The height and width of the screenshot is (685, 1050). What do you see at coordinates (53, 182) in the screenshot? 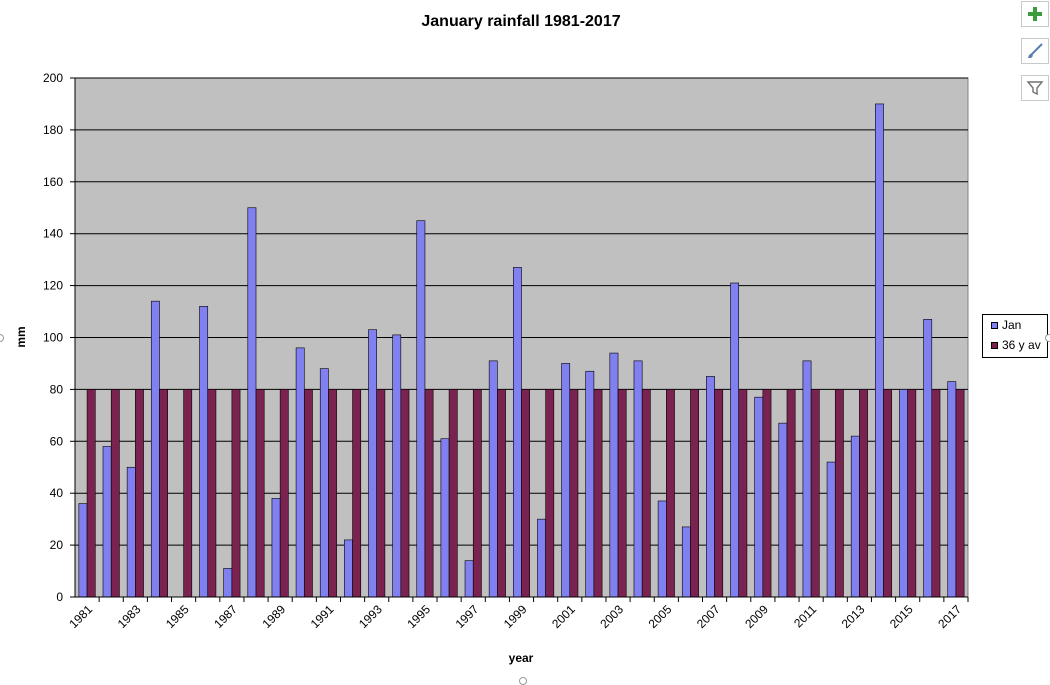
I see `y-tick-label: 160` at bounding box center [53, 182].